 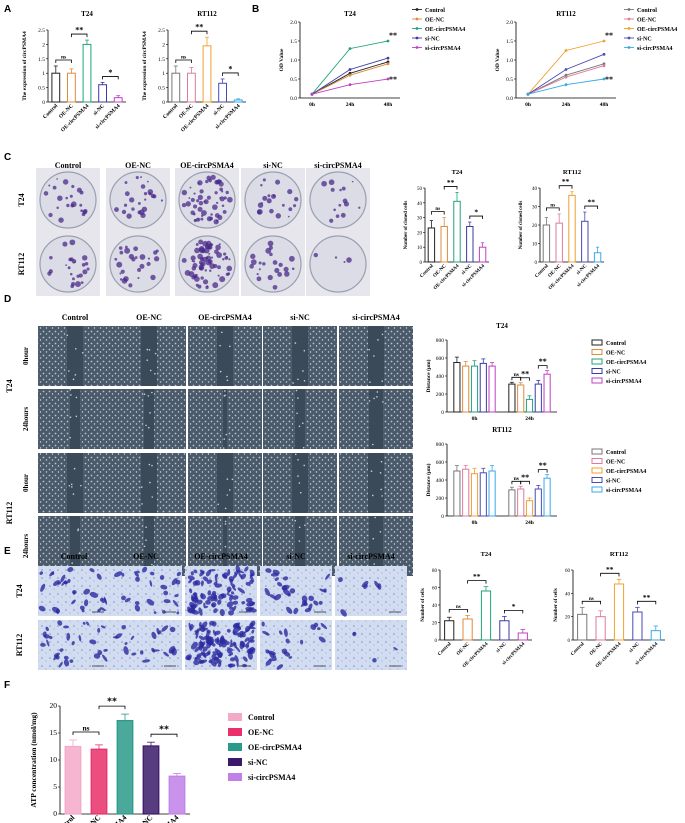 What do you see at coordinates (63, 58) in the screenshot?
I see `significance-label: ns` at bounding box center [63, 58].